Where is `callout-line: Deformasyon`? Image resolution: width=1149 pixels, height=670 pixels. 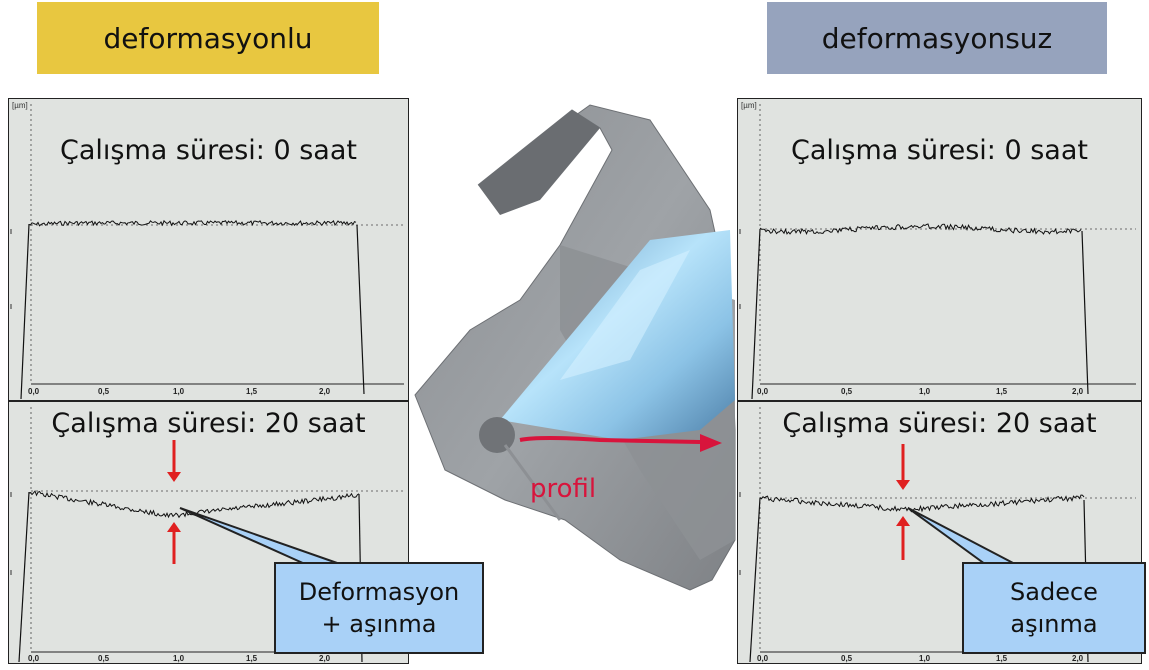 callout-line: Deformasyon is located at coordinates (379, 591).